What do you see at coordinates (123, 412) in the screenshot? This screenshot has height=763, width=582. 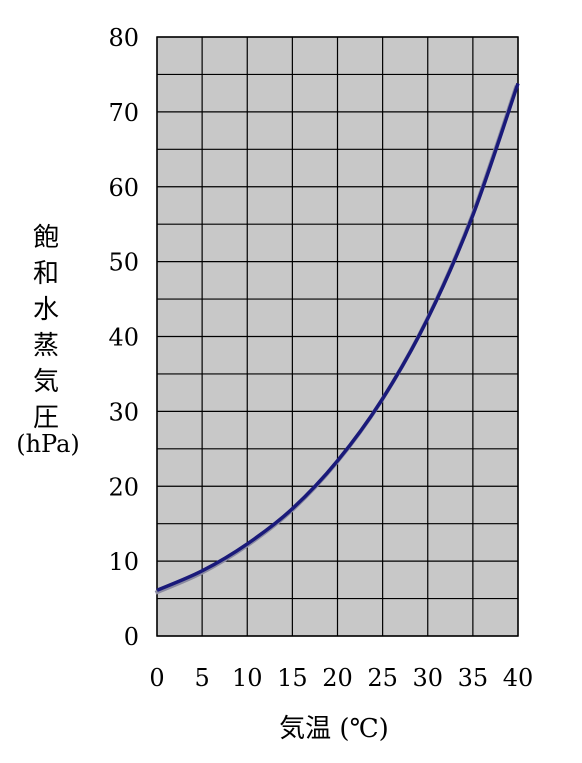 I see `y-tick-label: 30` at bounding box center [123, 412].